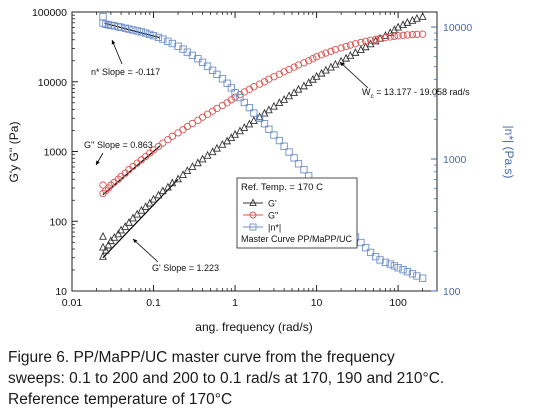  I want to click on annotation-eta-slope: n* Slope = -0.117, so click(125, 72).